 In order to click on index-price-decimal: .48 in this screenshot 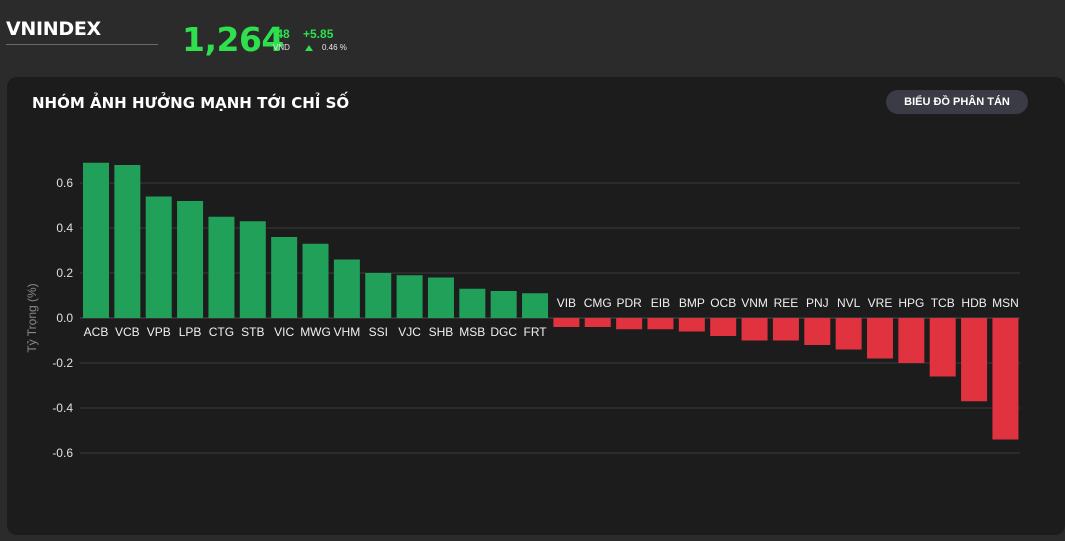, I will do `click(281, 34)`.